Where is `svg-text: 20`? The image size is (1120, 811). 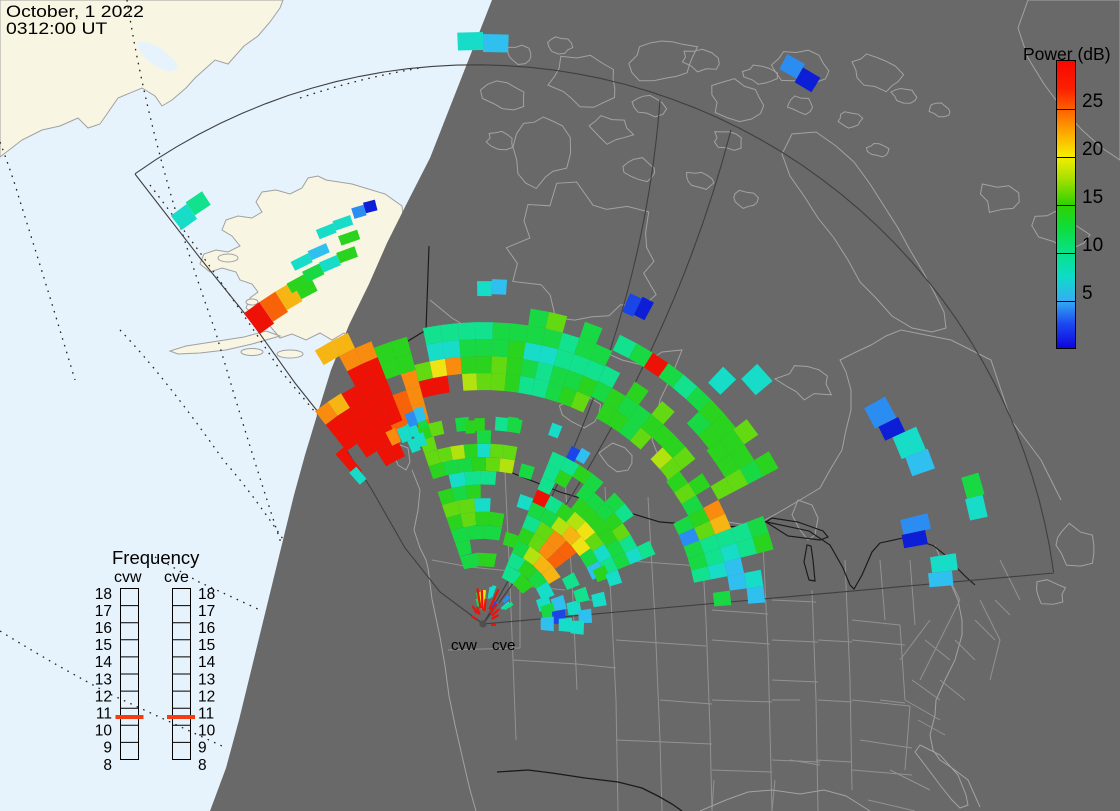
svg-text: 20 is located at coordinates (1092, 149).